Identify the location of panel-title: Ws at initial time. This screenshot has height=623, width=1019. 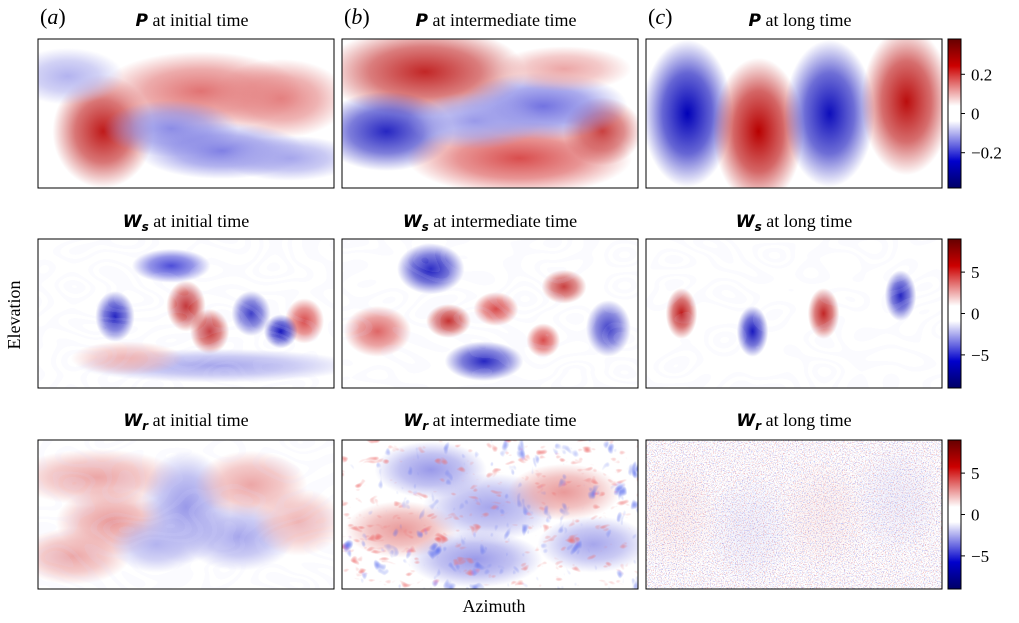
(186, 222).